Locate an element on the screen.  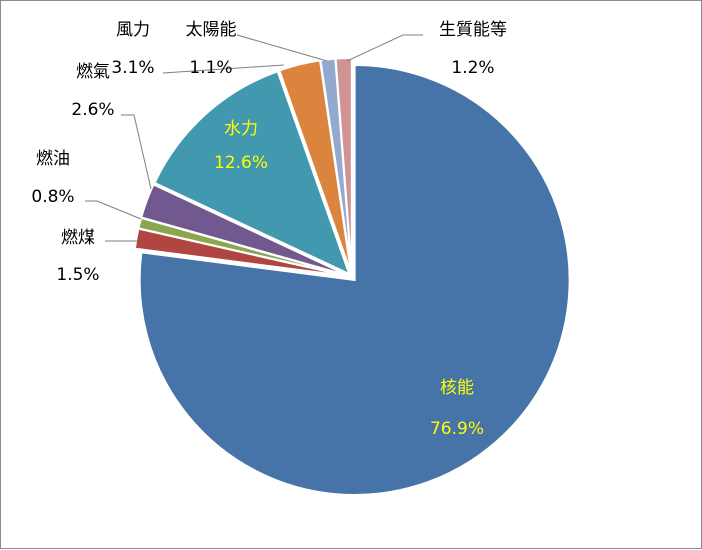
label-gas-value: 2.6% is located at coordinates (92, 110).